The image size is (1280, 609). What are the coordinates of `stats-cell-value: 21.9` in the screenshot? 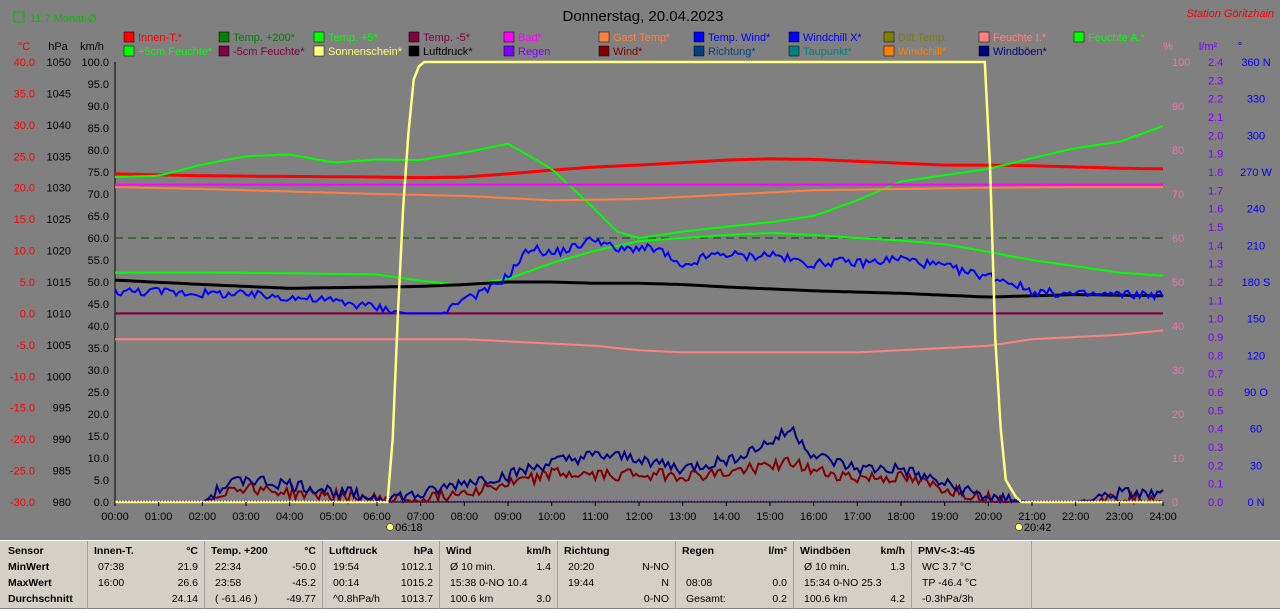 It's located at (187, 567).